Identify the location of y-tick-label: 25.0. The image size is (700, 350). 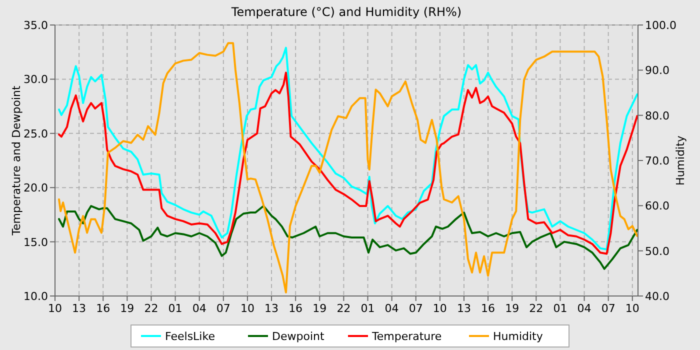
(36, 133).